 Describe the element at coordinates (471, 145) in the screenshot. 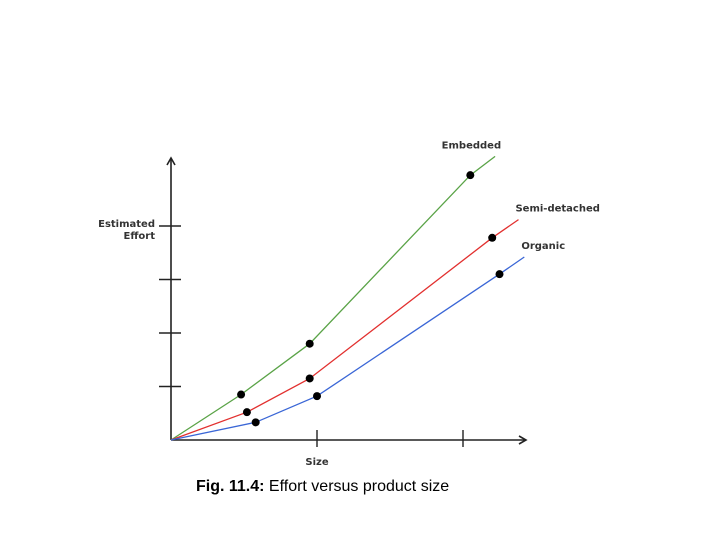

I see `series-label-embedded: Embedded` at that location.